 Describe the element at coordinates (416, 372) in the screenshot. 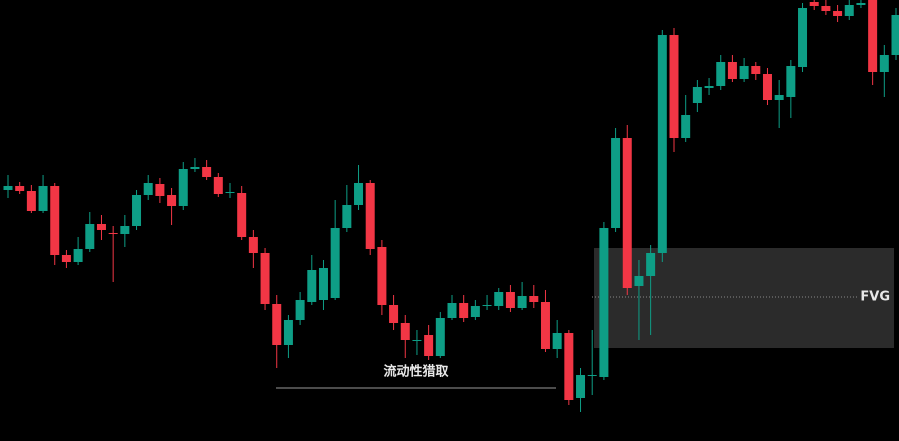

I see `liquidity-label: 流动性猎取` at that location.